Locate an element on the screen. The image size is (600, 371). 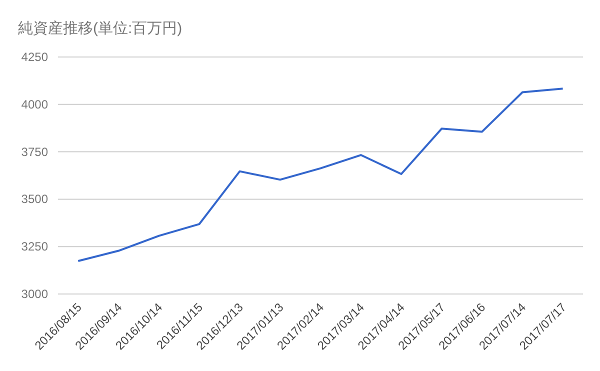
y-tick-label: 3000 is located at coordinates (34, 294).